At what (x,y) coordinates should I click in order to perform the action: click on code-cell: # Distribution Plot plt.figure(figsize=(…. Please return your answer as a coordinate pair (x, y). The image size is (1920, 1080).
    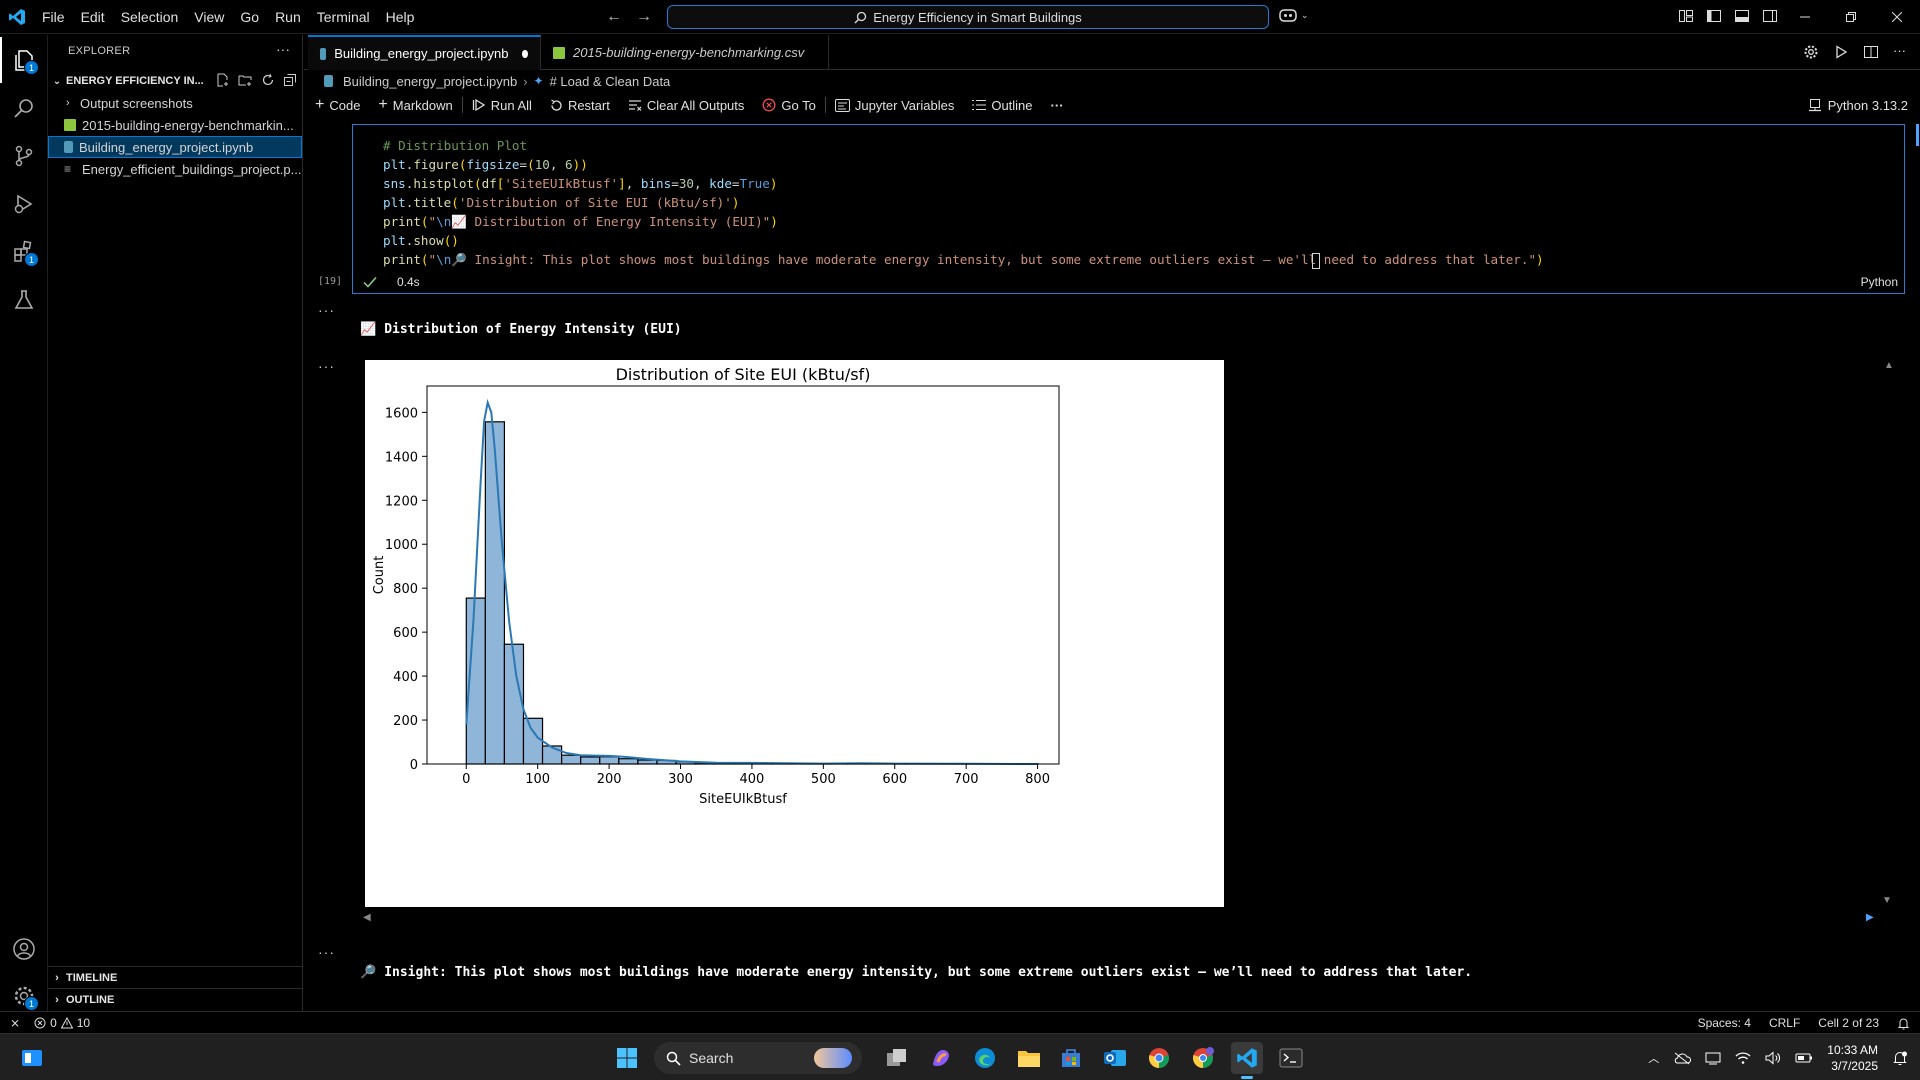
    Looking at the image, I should click on (1128, 209).